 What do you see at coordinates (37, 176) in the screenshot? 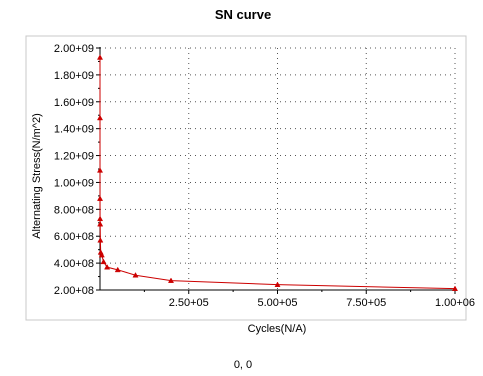
I see `y-axis-title: Alternating Stress(N/m^2)` at bounding box center [37, 176].